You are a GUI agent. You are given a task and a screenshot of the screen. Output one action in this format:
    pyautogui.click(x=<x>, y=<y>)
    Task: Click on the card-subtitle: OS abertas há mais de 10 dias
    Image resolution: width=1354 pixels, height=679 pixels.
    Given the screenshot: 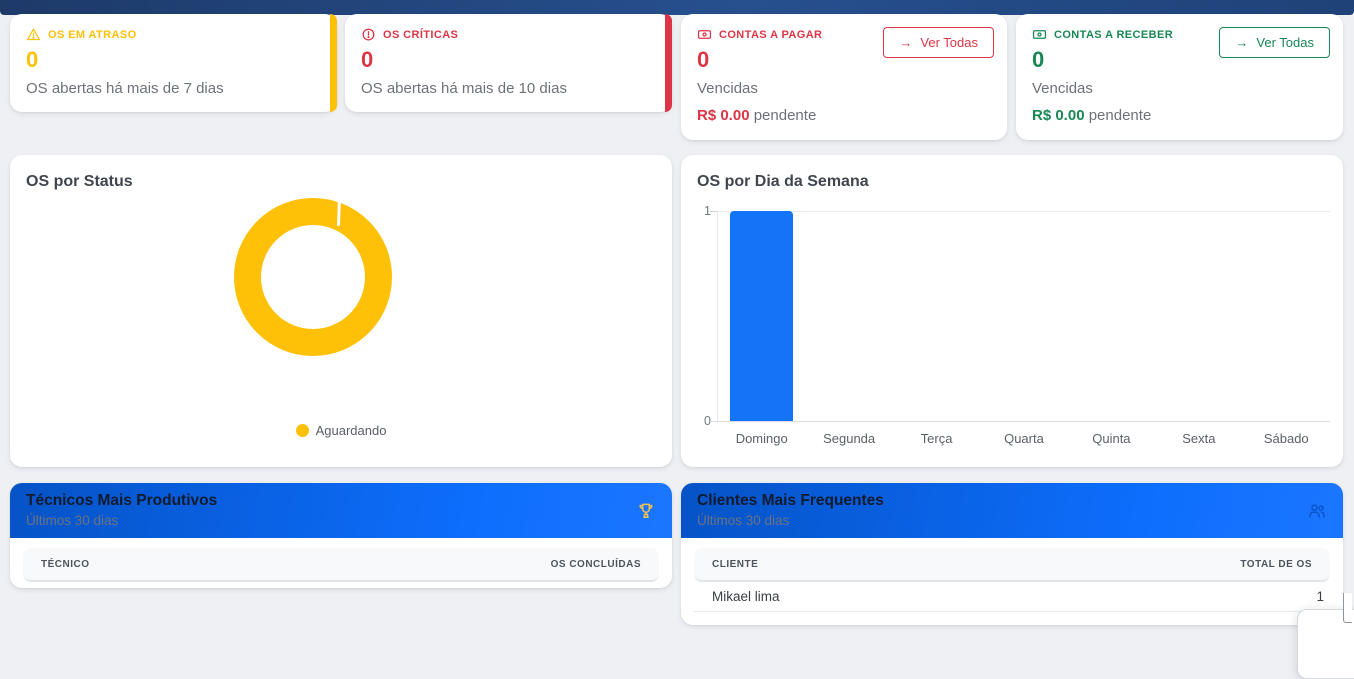 What is the action you would take?
    pyautogui.click(x=464, y=88)
    